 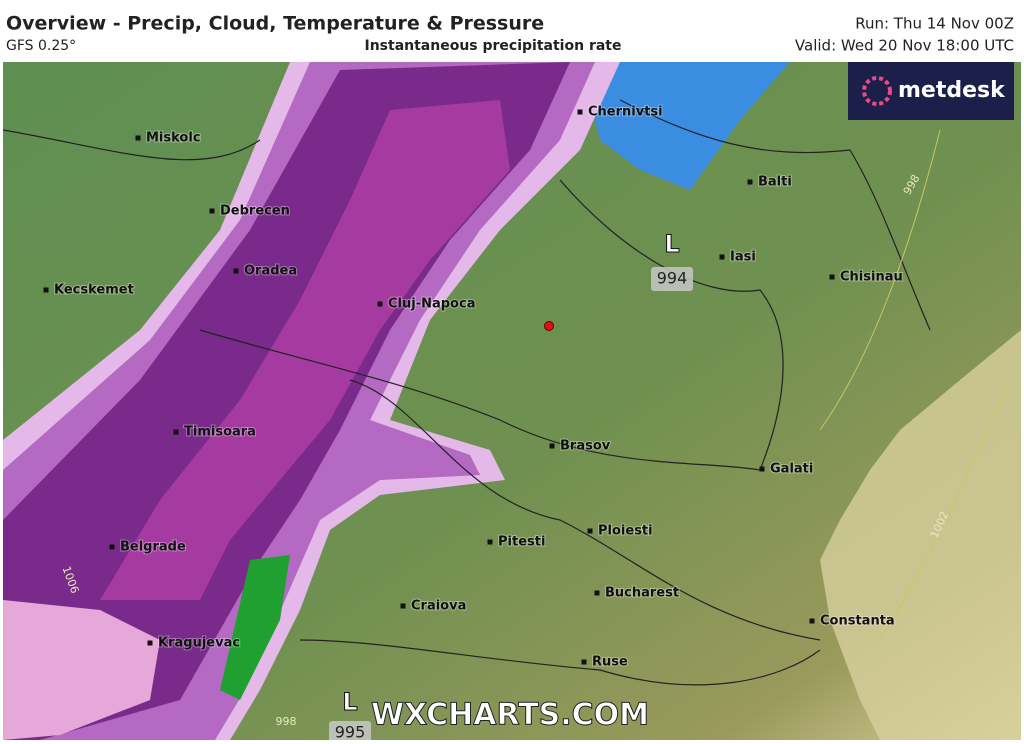 What do you see at coordinates (625, 112) in the screenshot?
I see `city-label: Chernivtsi` at bounding box center [625, 112].